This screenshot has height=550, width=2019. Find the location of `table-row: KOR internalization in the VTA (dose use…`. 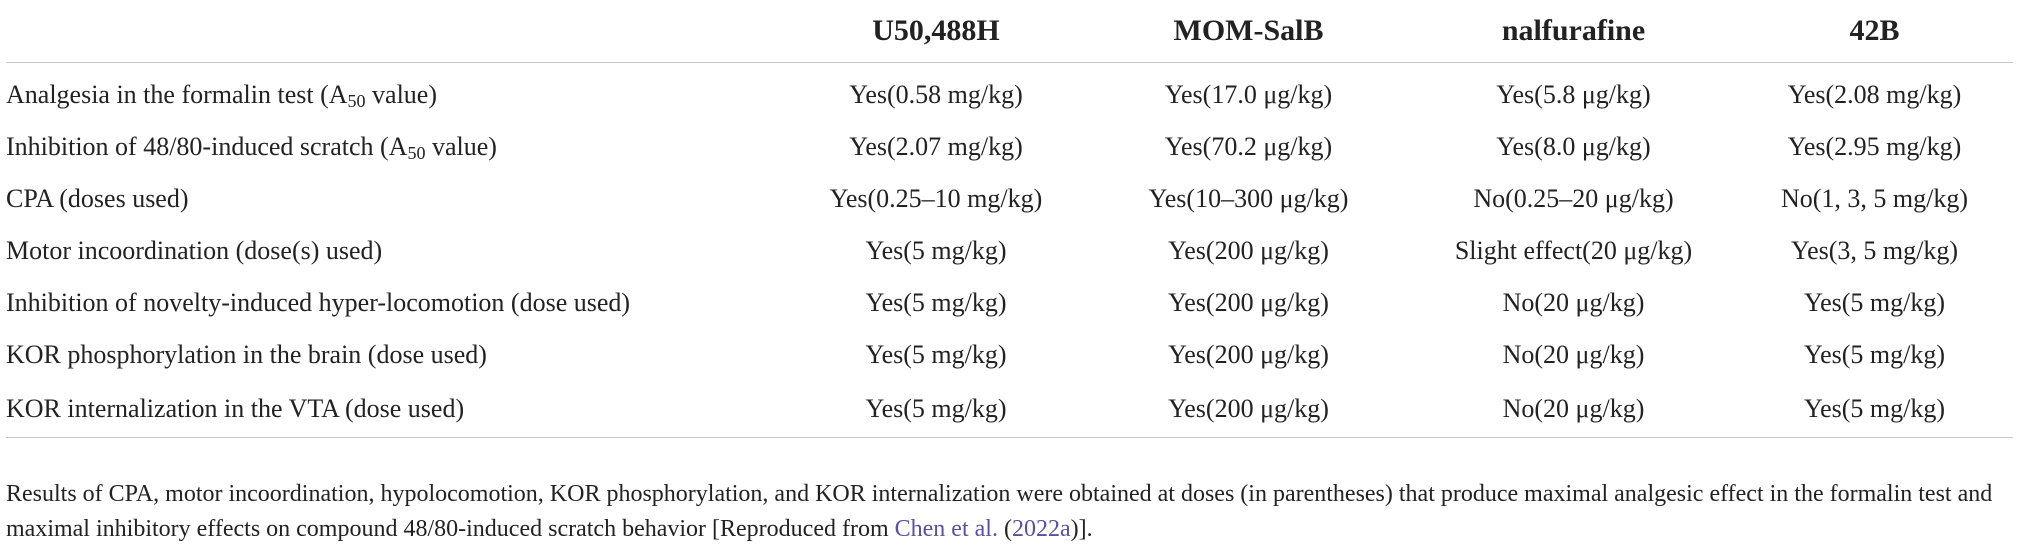

table-row: KOR internalization in the VTA (dose use… is located at coordinates (1009, 409).